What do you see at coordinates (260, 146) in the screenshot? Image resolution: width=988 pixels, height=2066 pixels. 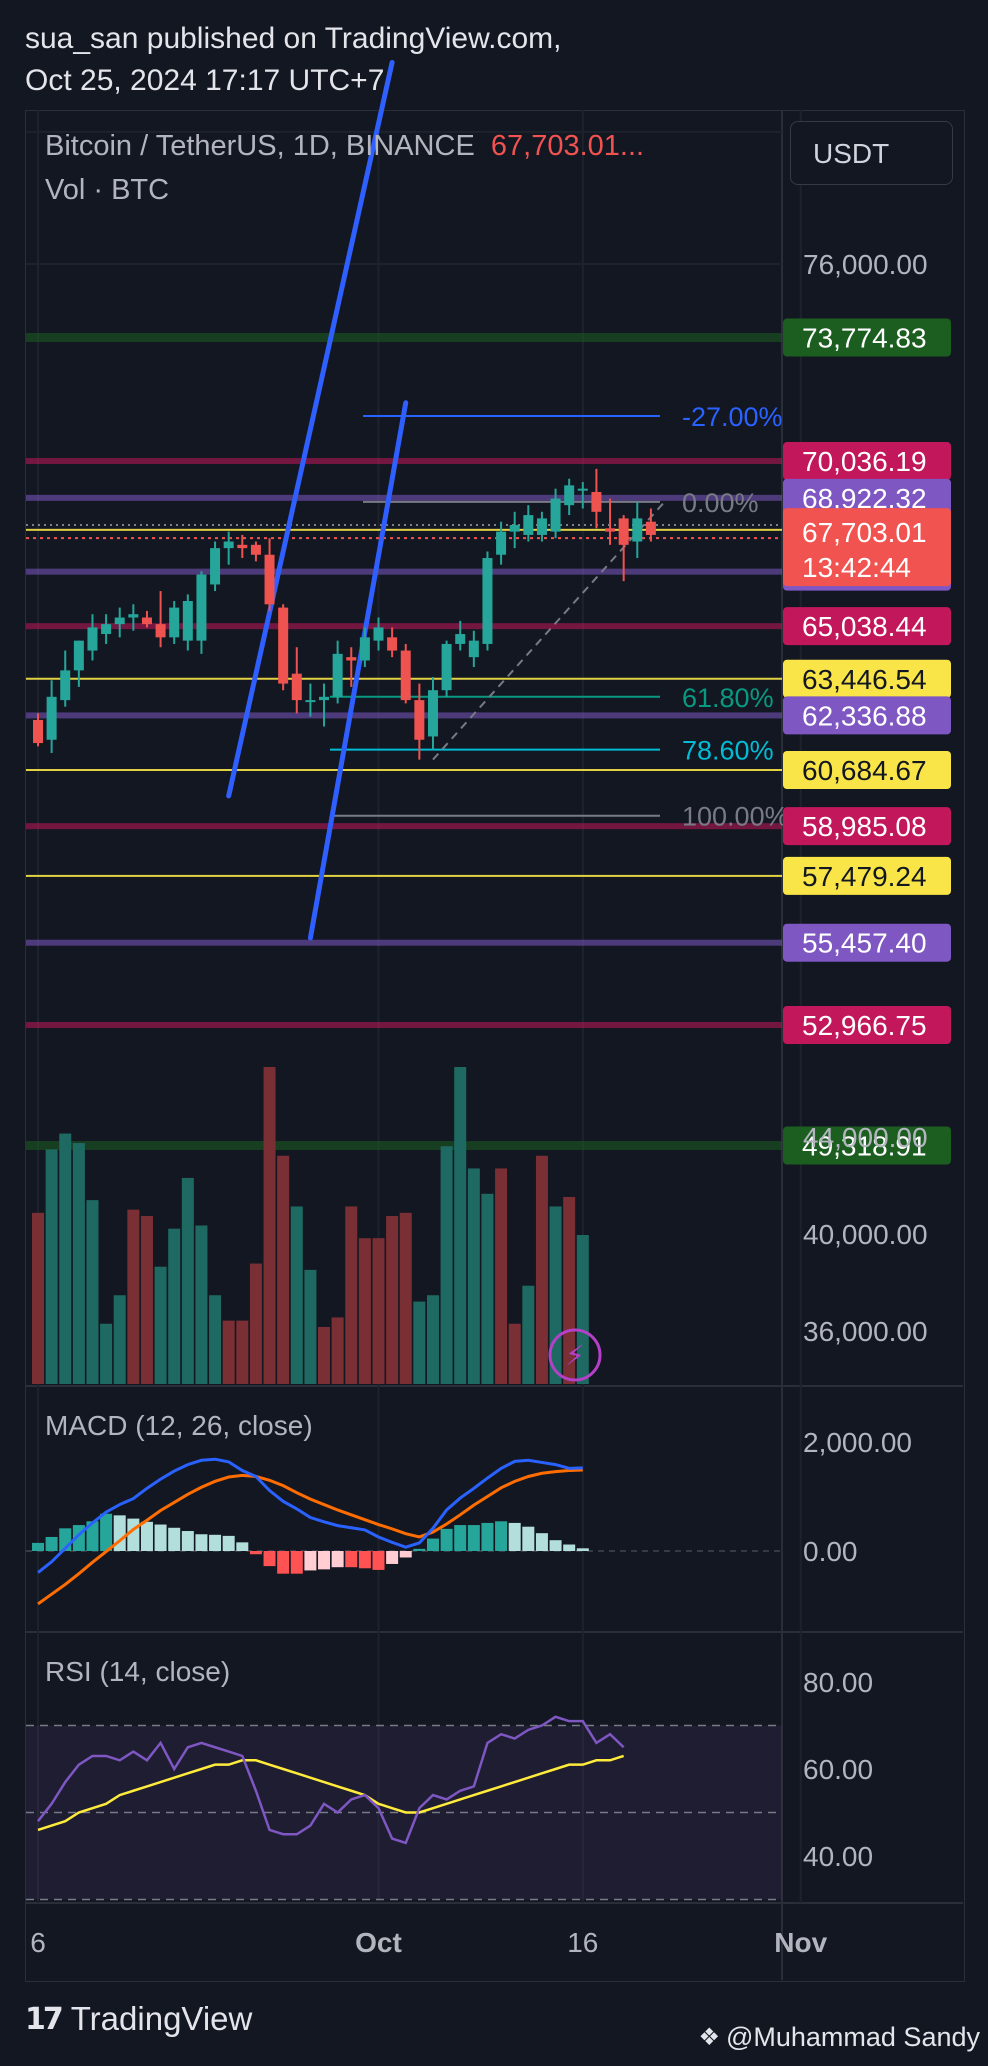 I see `symbol-name: Bitcoin / TetherUS, 1D, BINANCE` at bounding box center [260, 146].